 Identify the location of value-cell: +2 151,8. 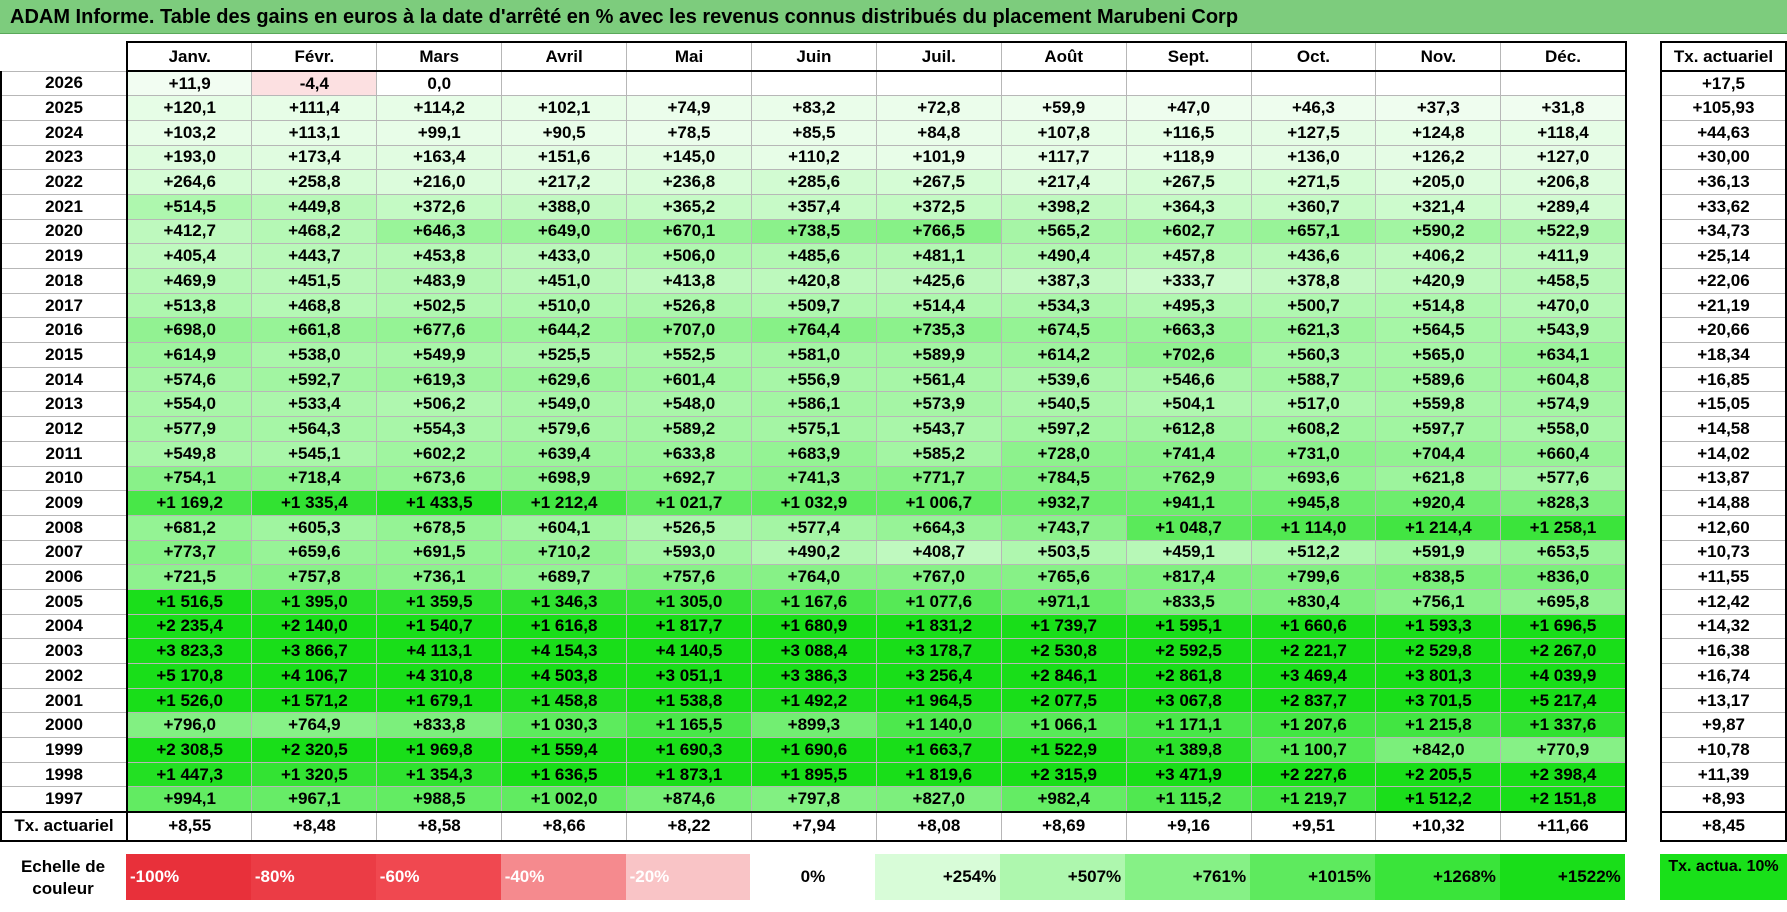
(1563, 799).